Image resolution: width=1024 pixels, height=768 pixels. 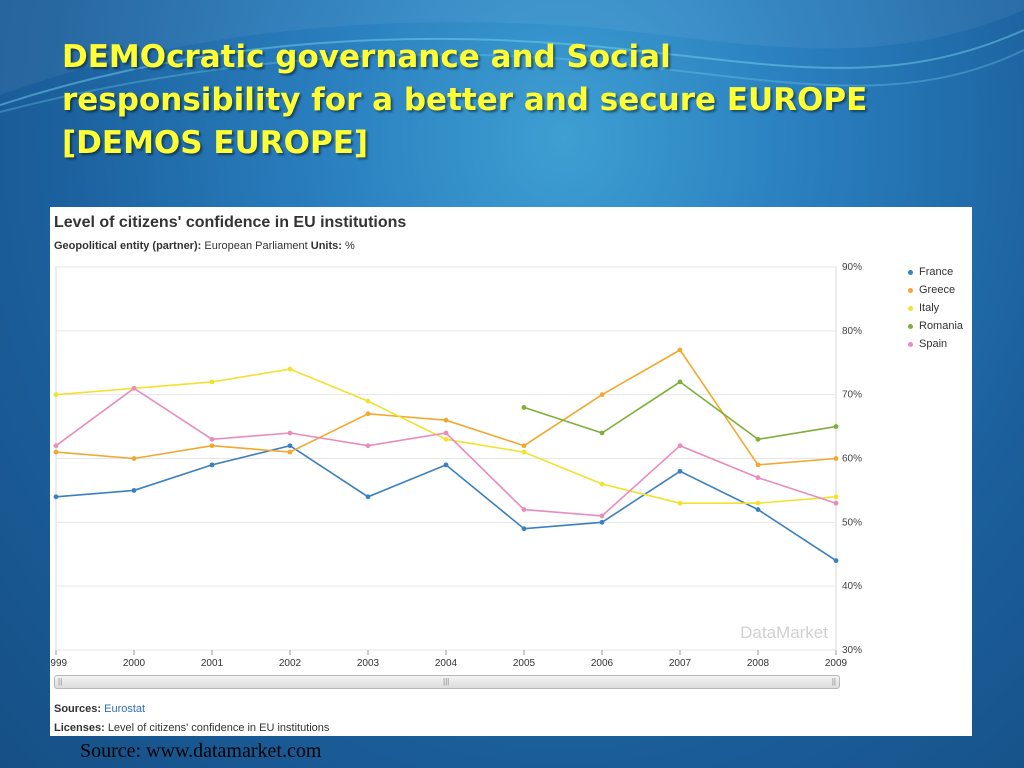 I want to click on legend-item-spain: Spain, so click(x=935, y=344).